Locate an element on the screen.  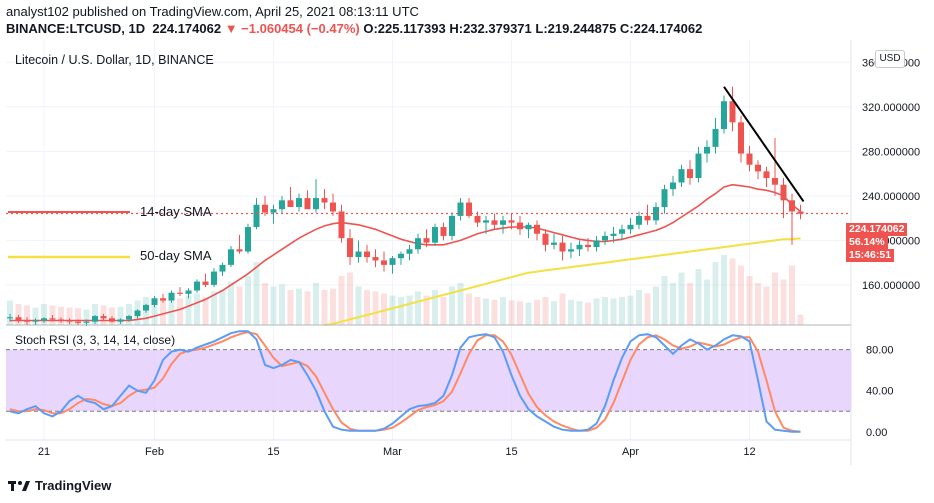
tradingview-logo: TradingView is located at coordinates (59, 485).